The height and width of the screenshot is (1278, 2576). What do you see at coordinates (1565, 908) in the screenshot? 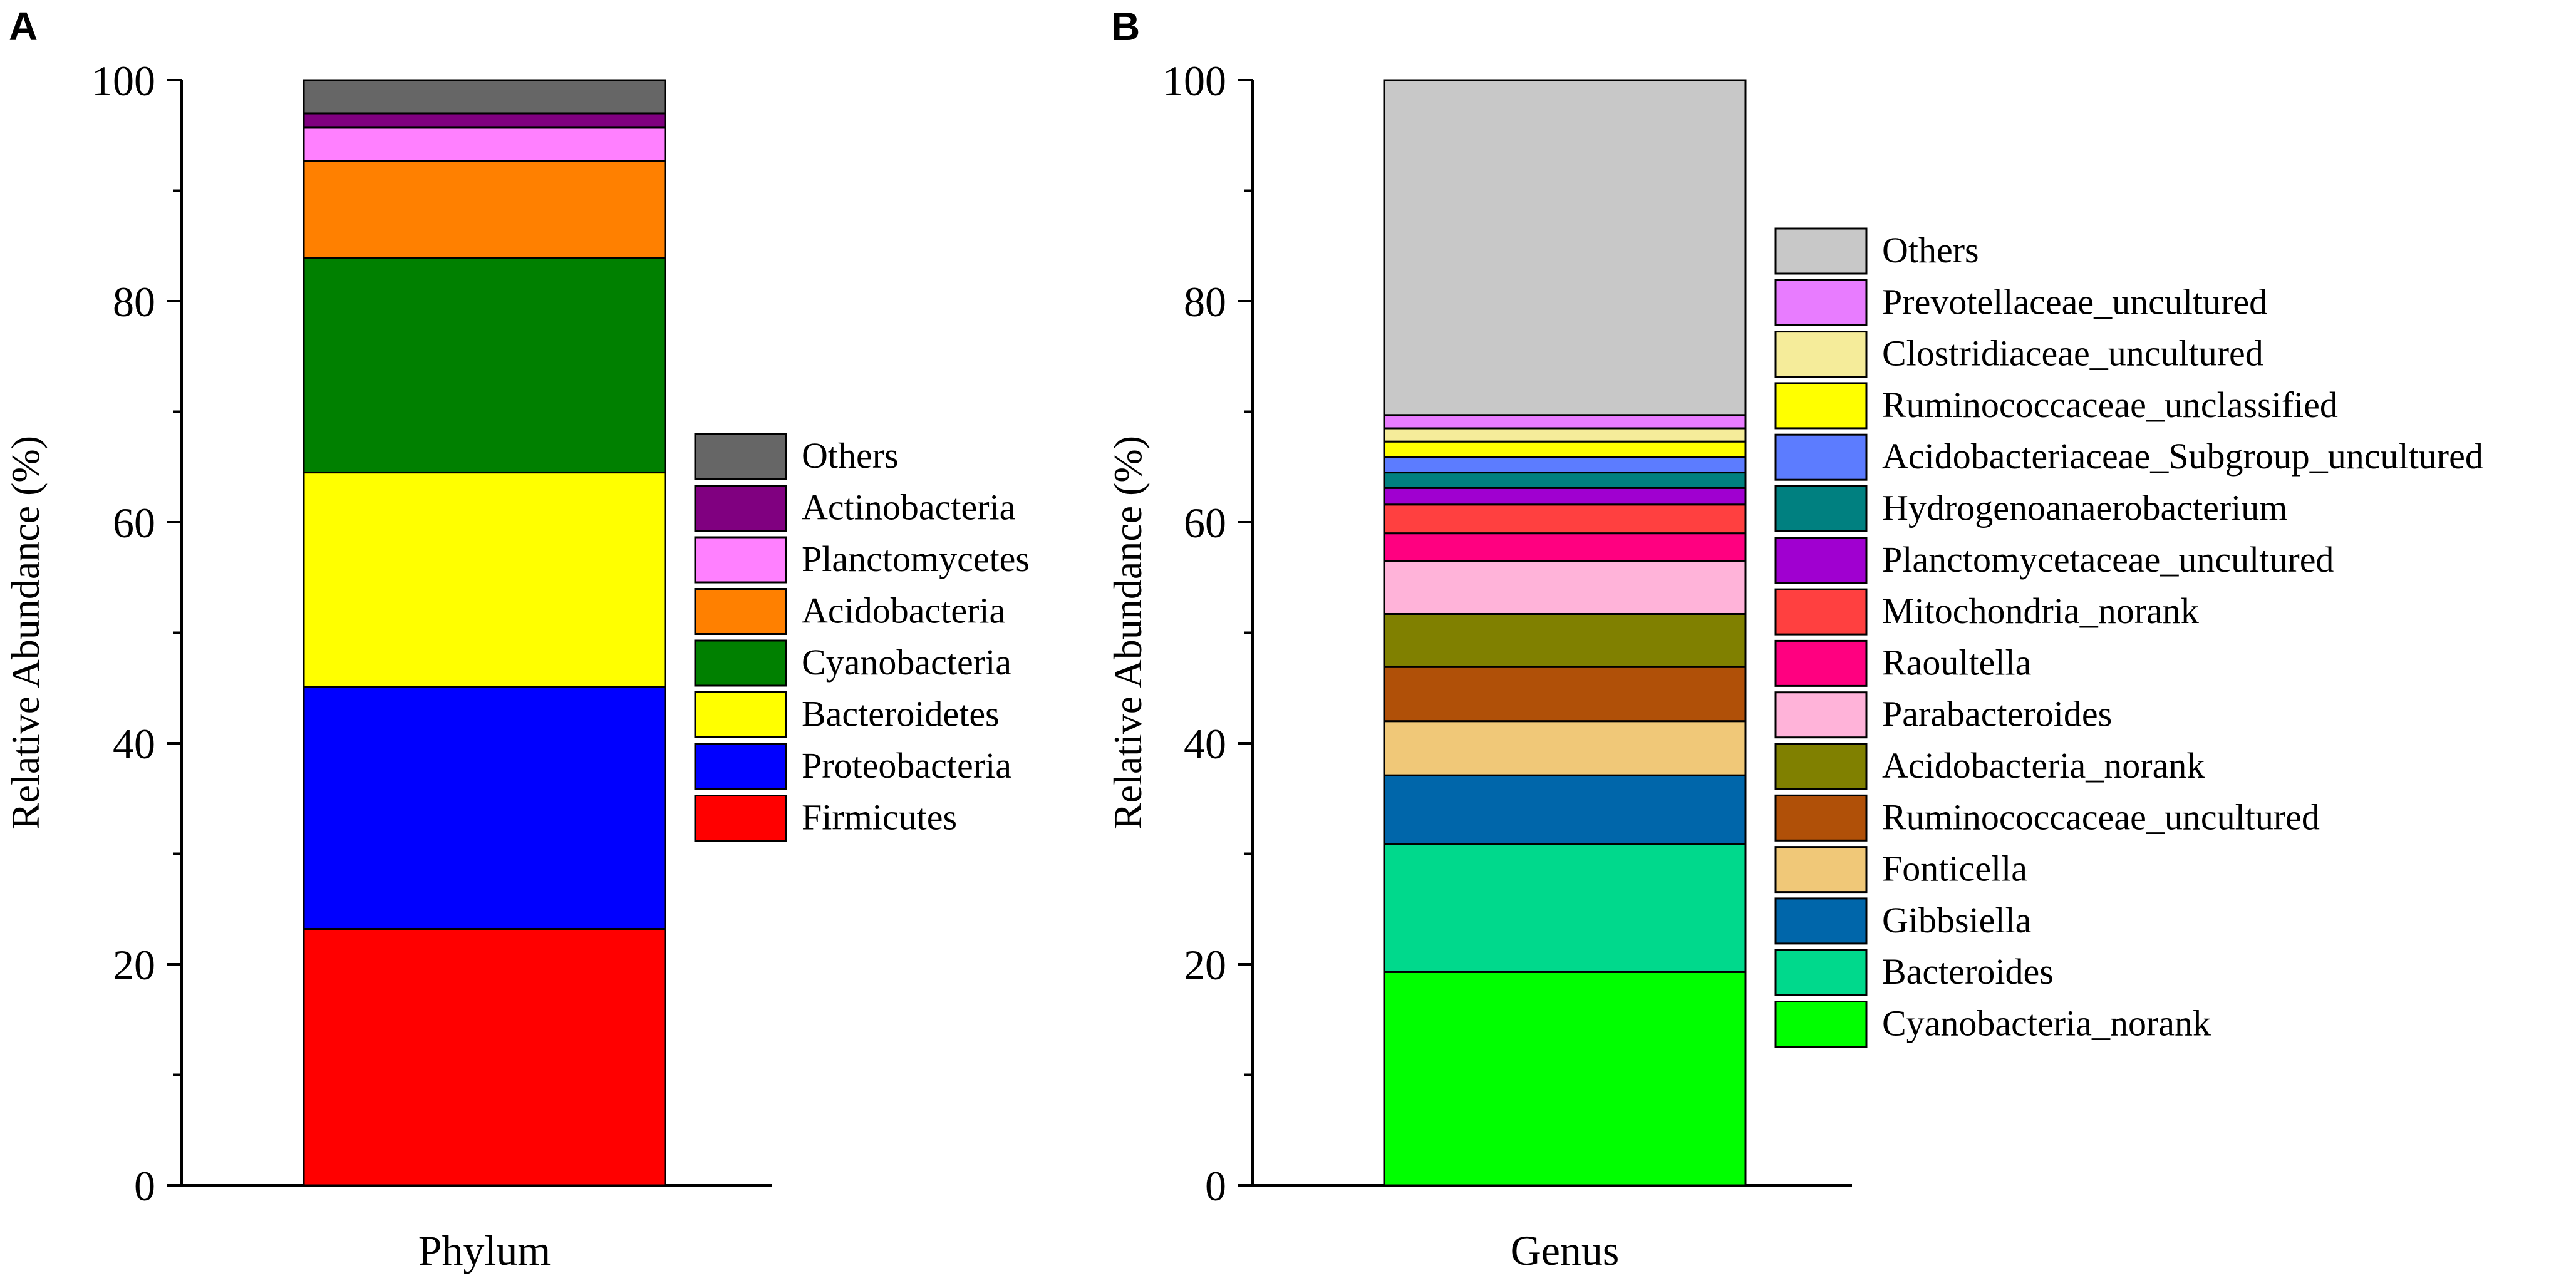
I see `bar-segment-bacteroides` at bounding box center [1565, 908].